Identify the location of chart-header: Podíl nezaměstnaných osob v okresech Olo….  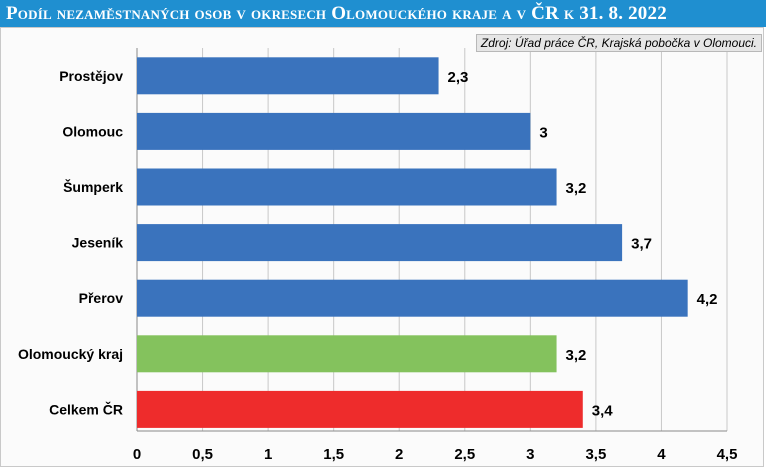
(383, 13).